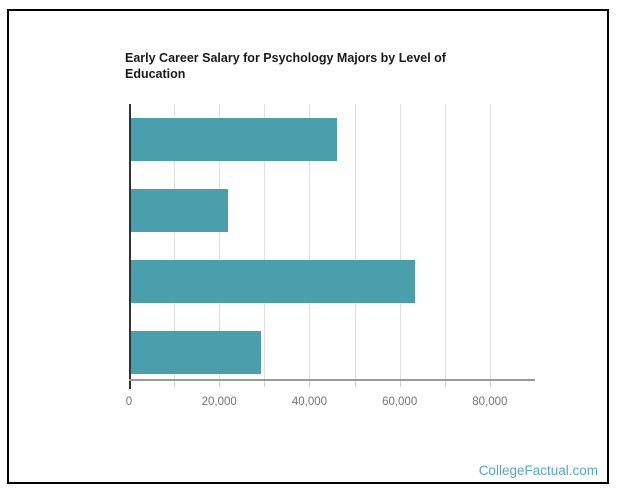 This screenshot has width=620, height=496. Describe the element at coordinates (400, 402) in the screenshot. I see `x-axis-label-60000: 60,000` at that location.